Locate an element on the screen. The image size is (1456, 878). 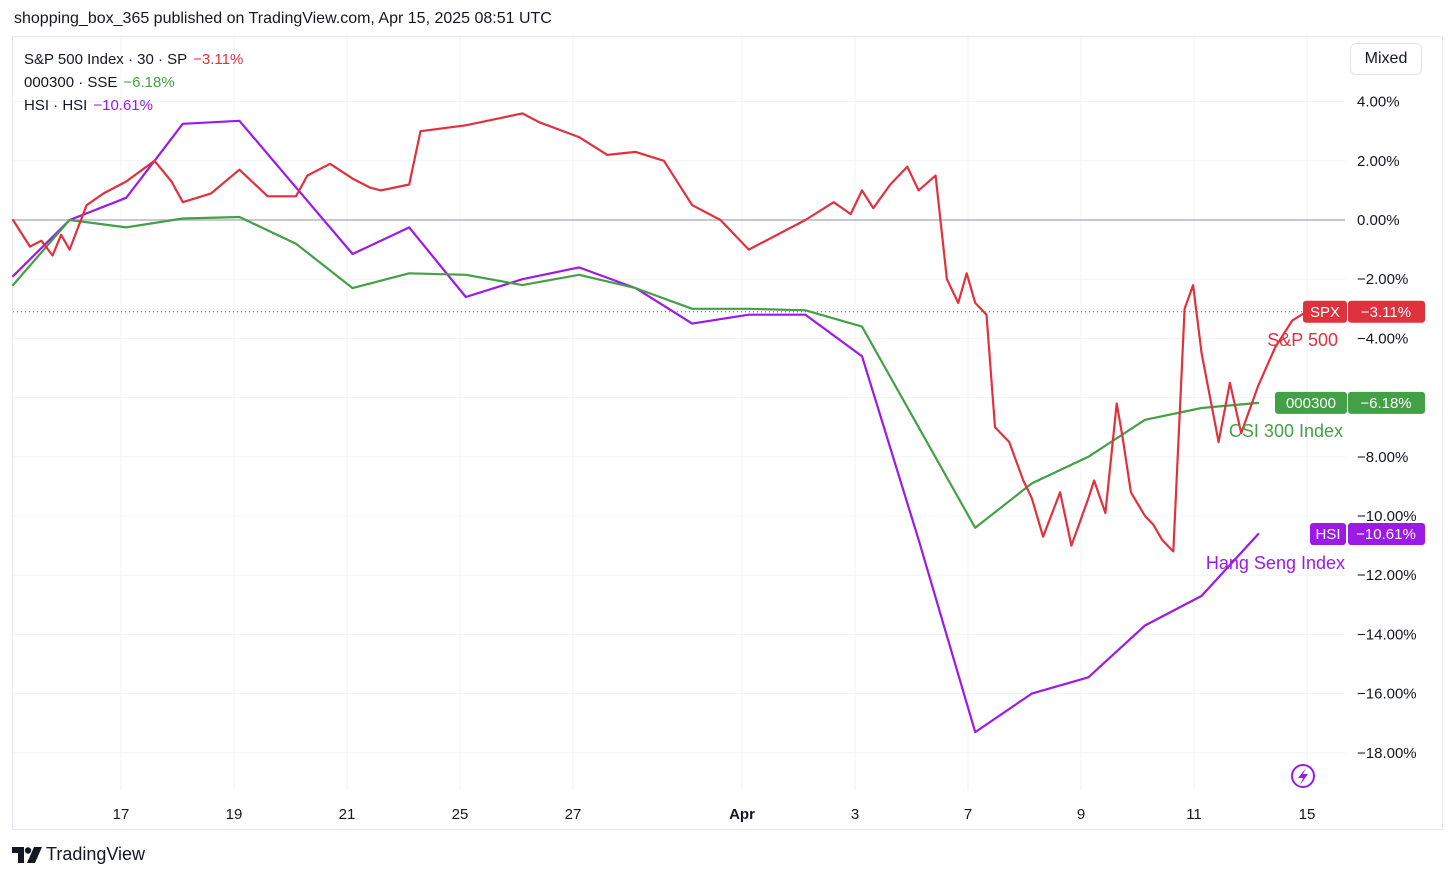
tradingview-logo-text: TradingView is located at coordinates (96, 854).